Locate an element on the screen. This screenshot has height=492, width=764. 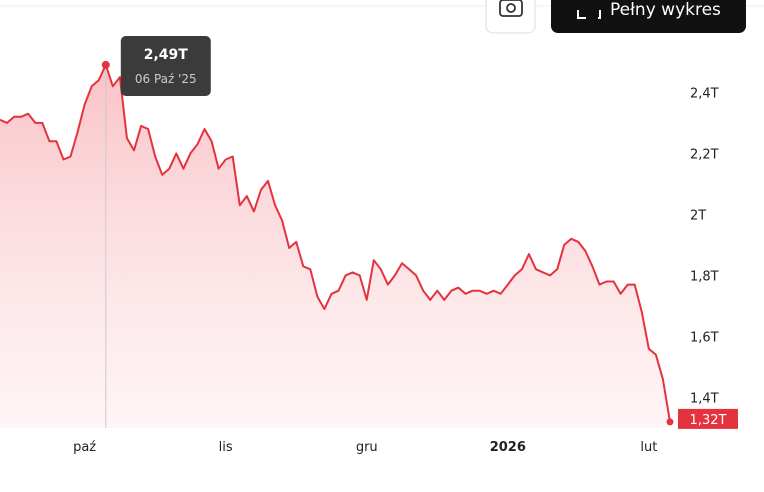
y-tick-label: 2,4T is located at coordinates (704, 93).